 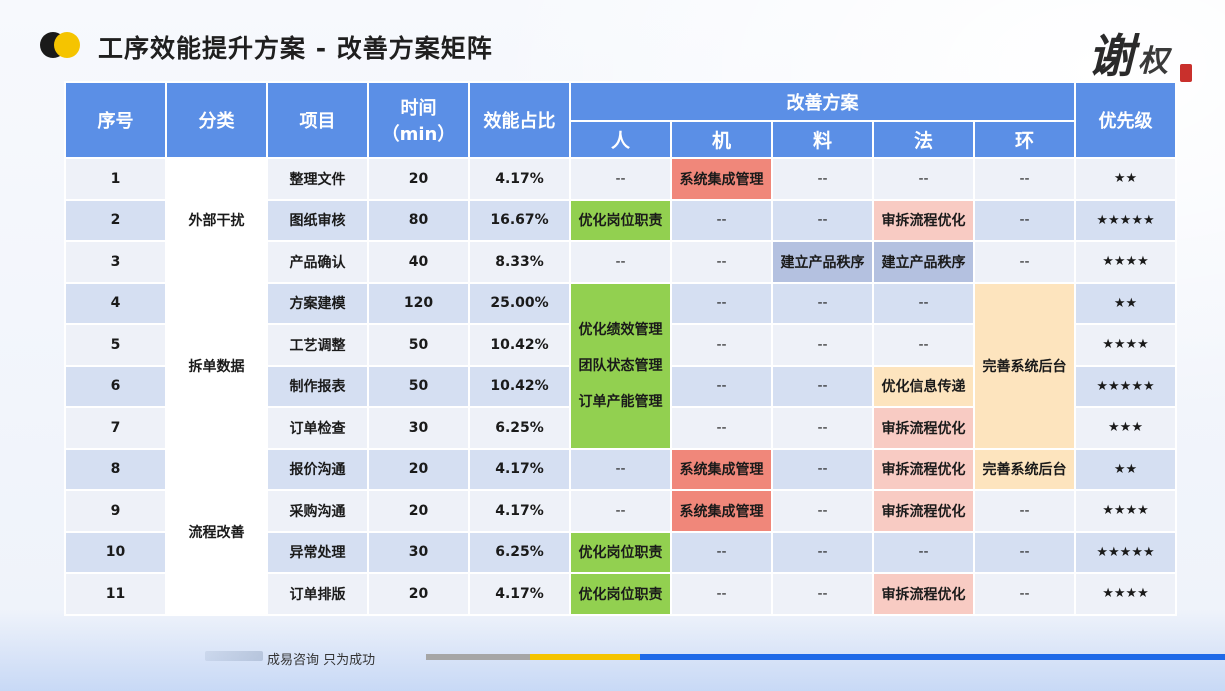 What do you see at coordinates (321, 660) in the screenshot?
I see `footer-slogan: 成易咨询 只为成功` at bounding box center [321, 660].